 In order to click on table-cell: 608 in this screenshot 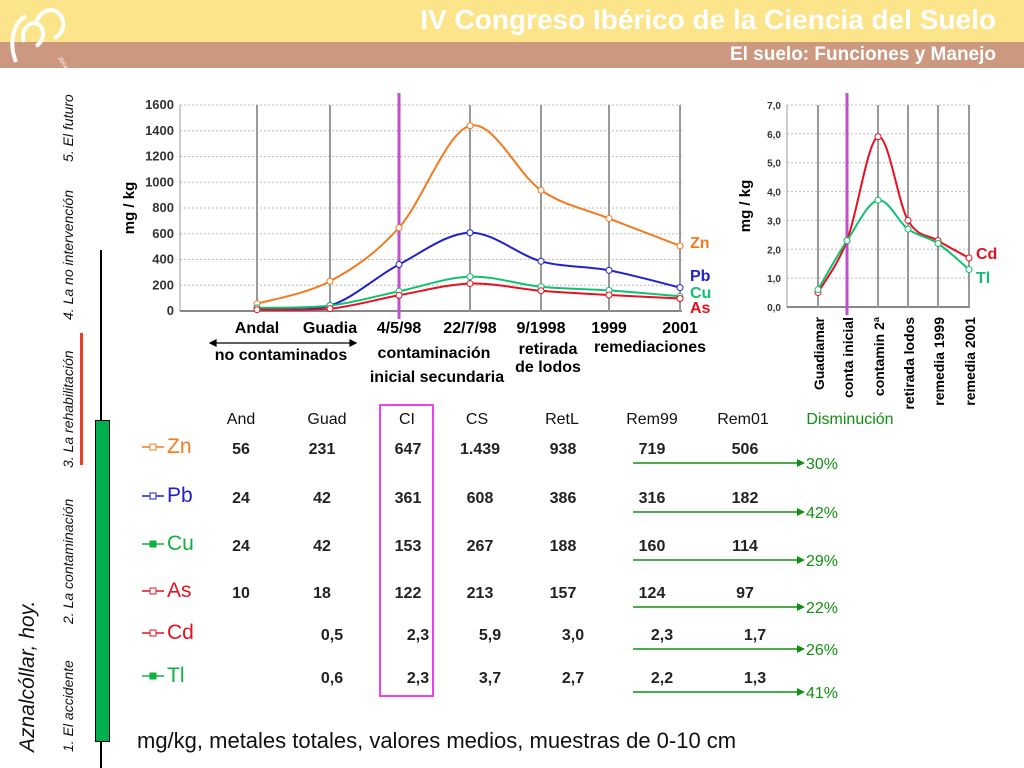, I will do `click(480, 498)`.